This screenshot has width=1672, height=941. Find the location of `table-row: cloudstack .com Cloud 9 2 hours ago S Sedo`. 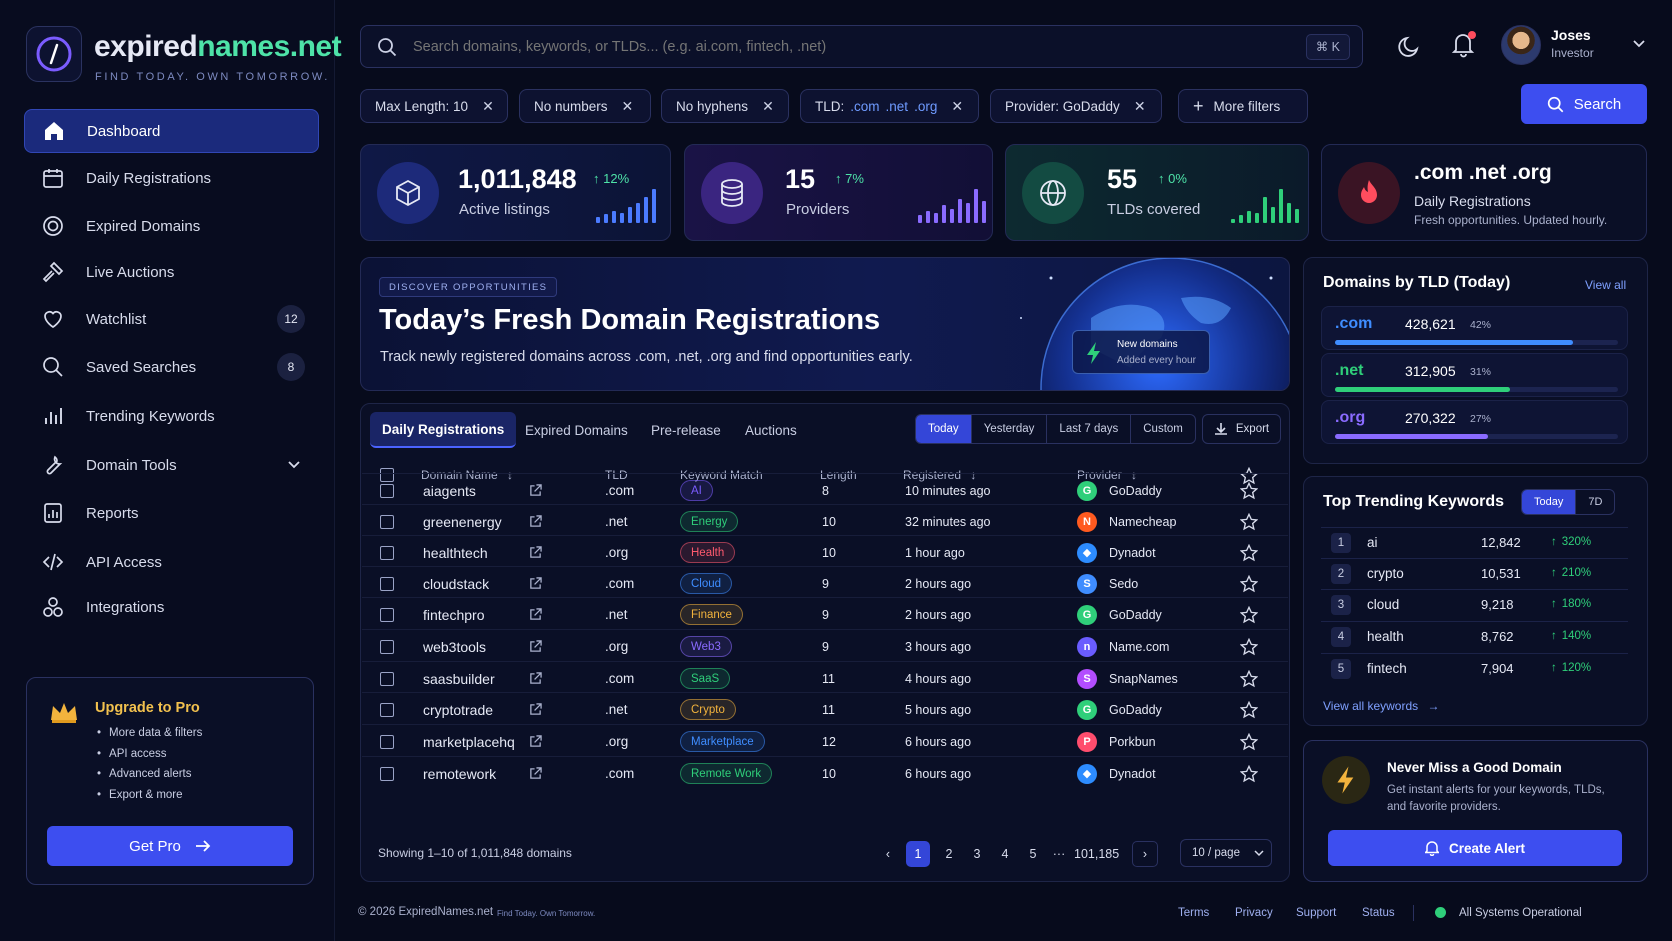

table-row: cloudstack .com Cloud 9 2 hours ago S Sedo is located at coordinates (825, 582).